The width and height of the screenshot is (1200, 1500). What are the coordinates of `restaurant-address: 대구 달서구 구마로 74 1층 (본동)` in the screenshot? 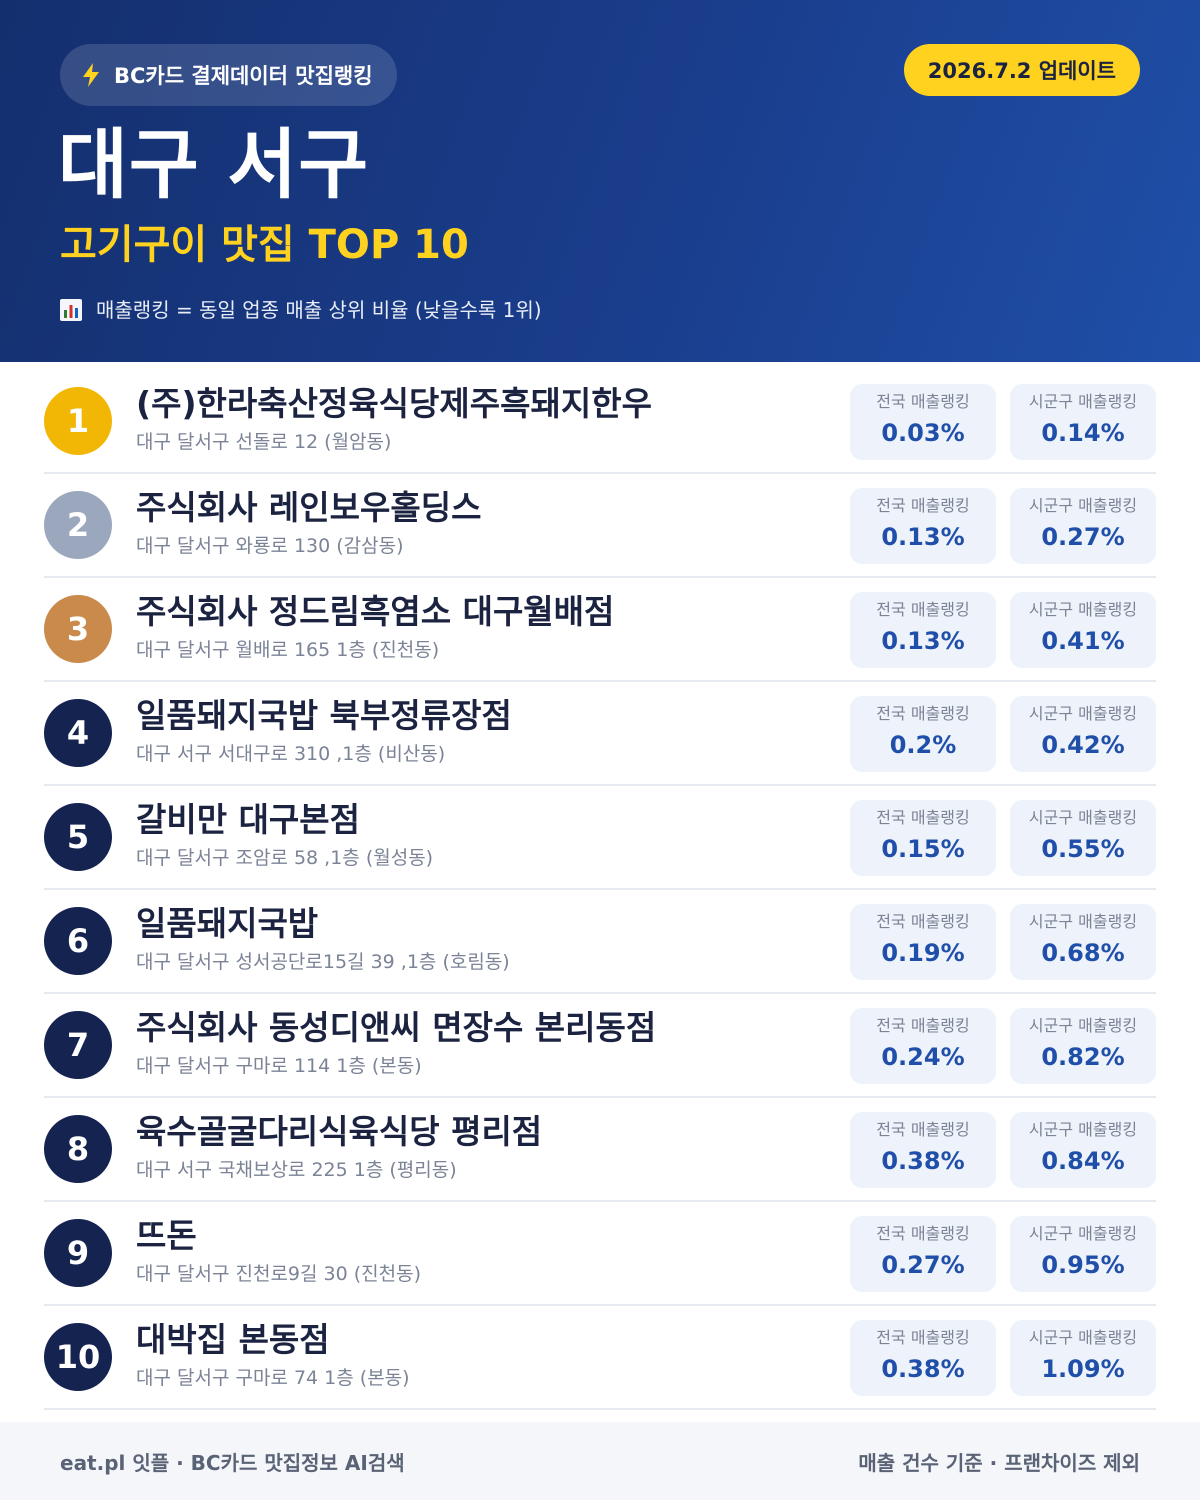 It's located at (273, 1378).